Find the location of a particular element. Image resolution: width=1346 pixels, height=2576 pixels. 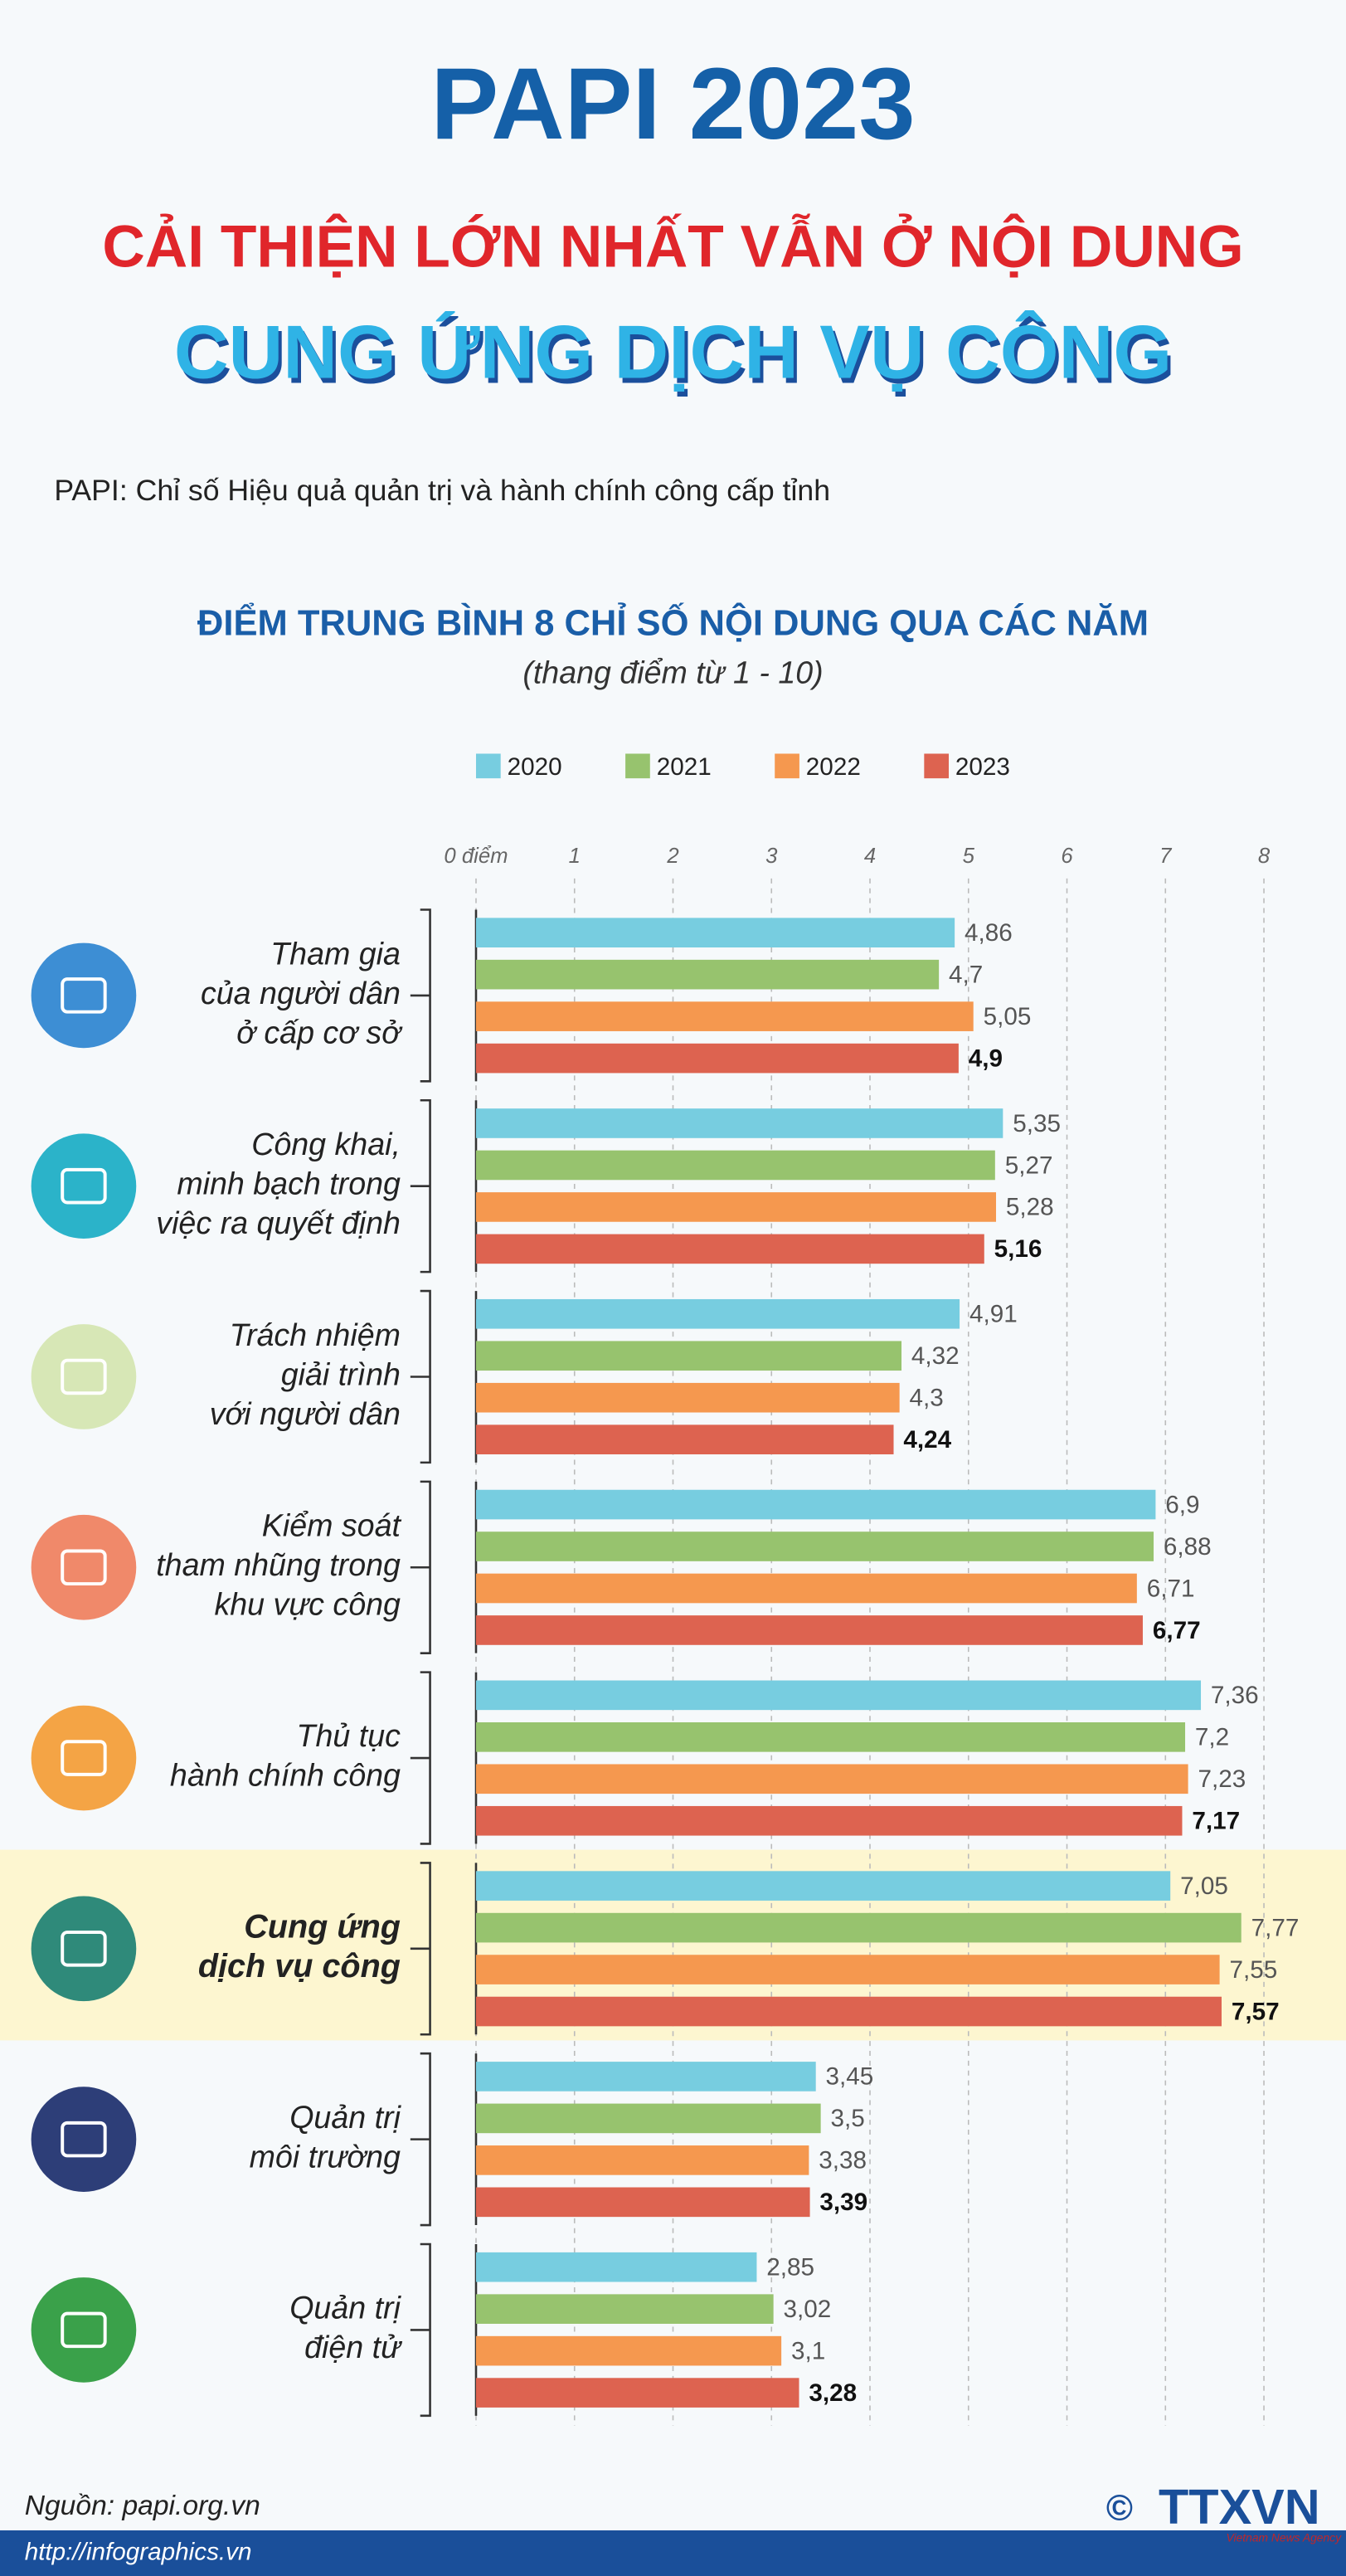

legend-label: 2023 is located at coordinates (982, 767).